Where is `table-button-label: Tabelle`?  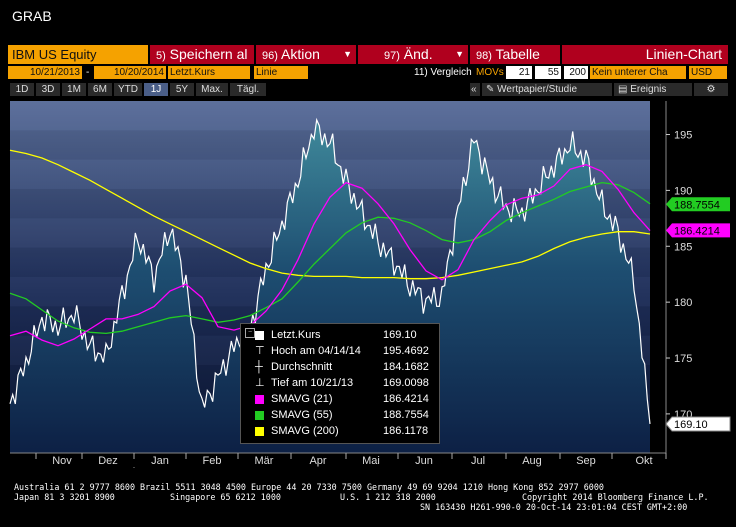 table-button-label: Tabelle is located at coordinates (517, 54).